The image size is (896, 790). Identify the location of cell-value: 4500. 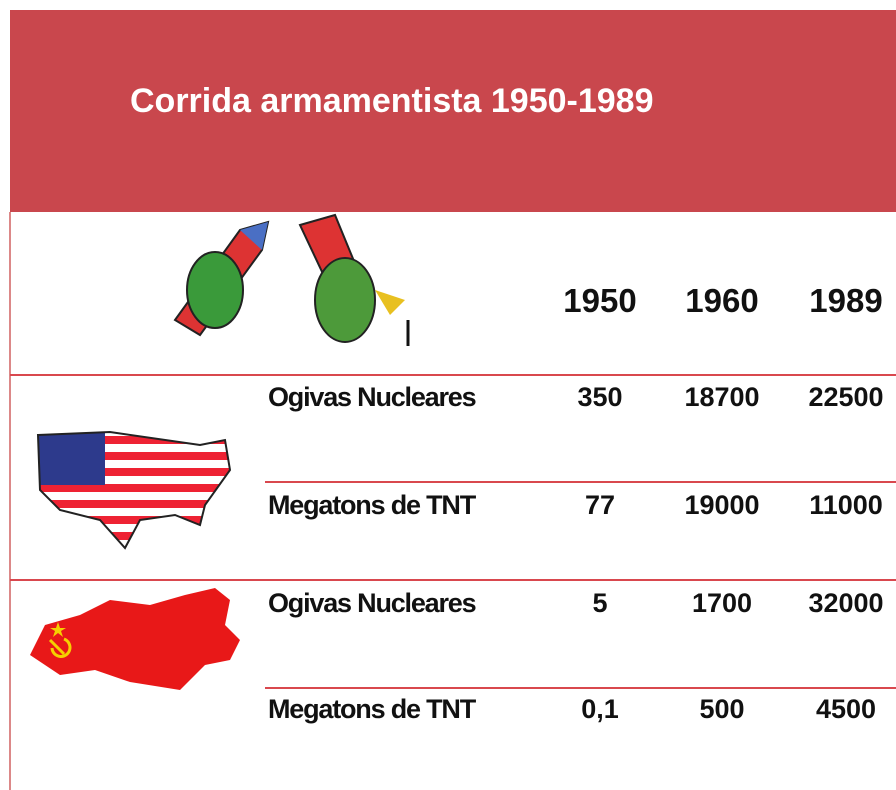
(846, 709).